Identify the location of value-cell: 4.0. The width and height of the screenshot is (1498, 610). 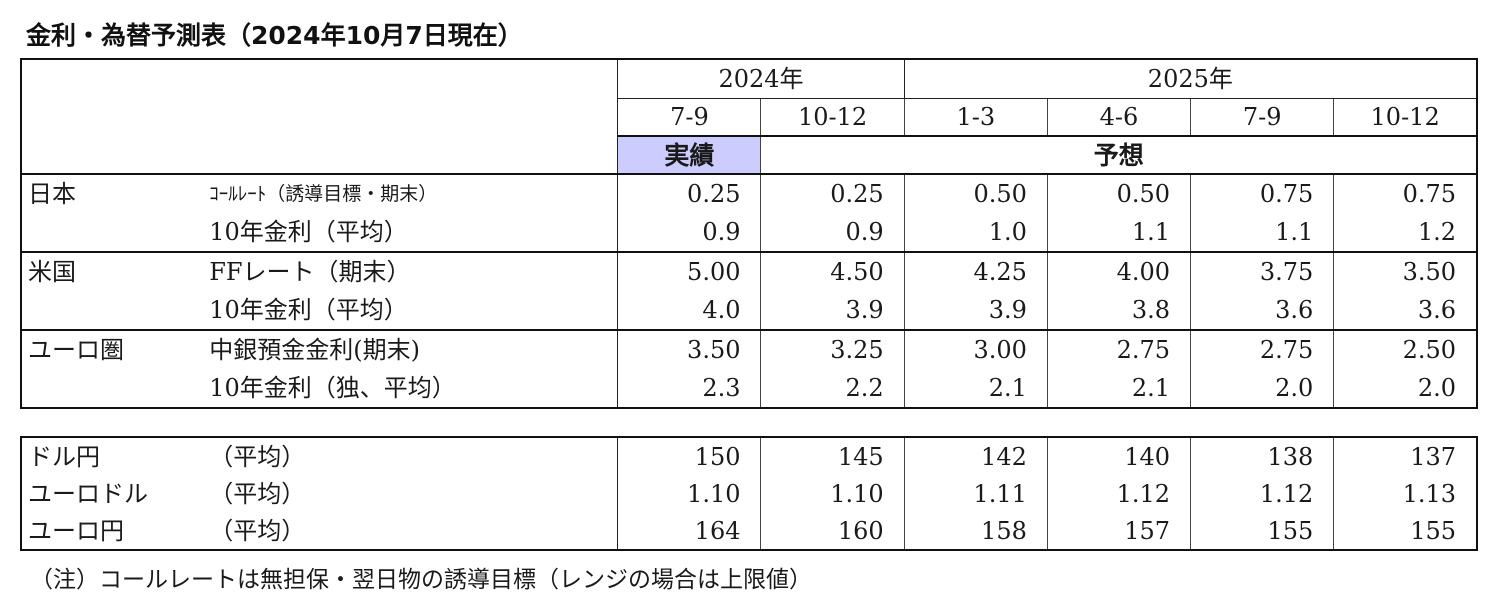
(689, 311).